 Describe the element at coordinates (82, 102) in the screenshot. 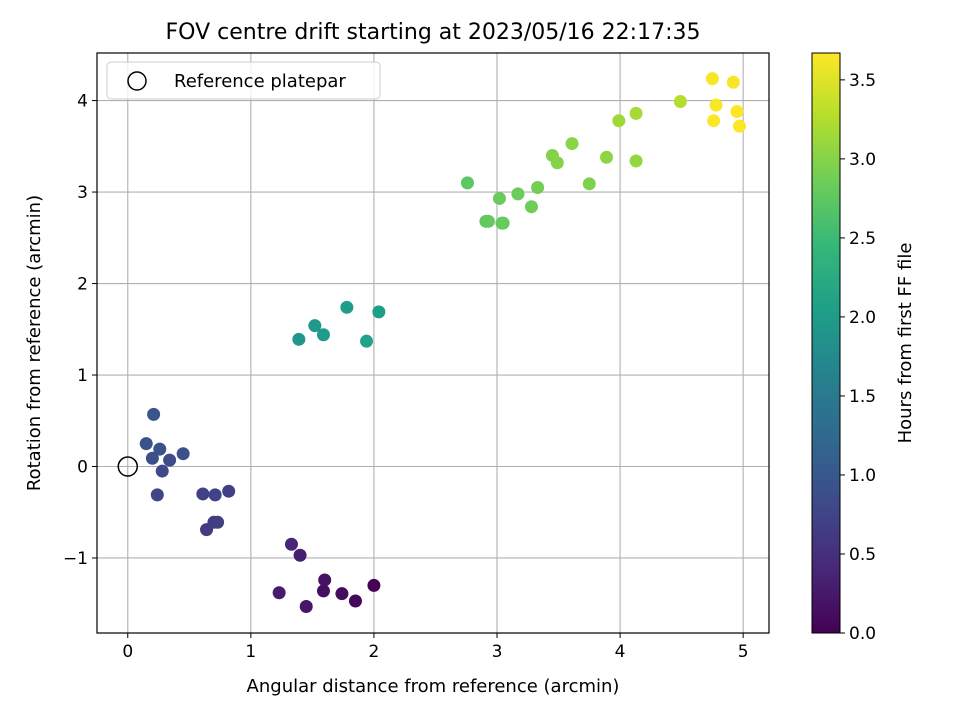

I see `y-tick-label: 4` at that location.